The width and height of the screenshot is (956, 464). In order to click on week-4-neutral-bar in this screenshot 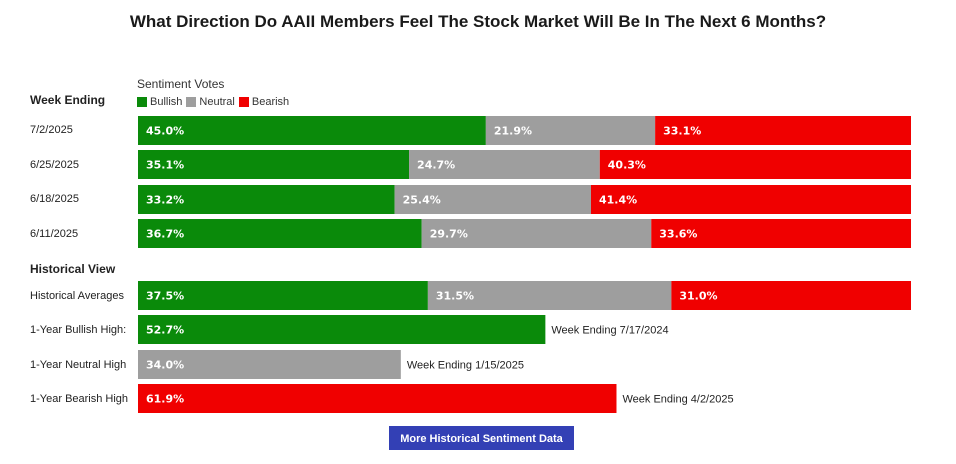, I will do `click(536, 233)`.